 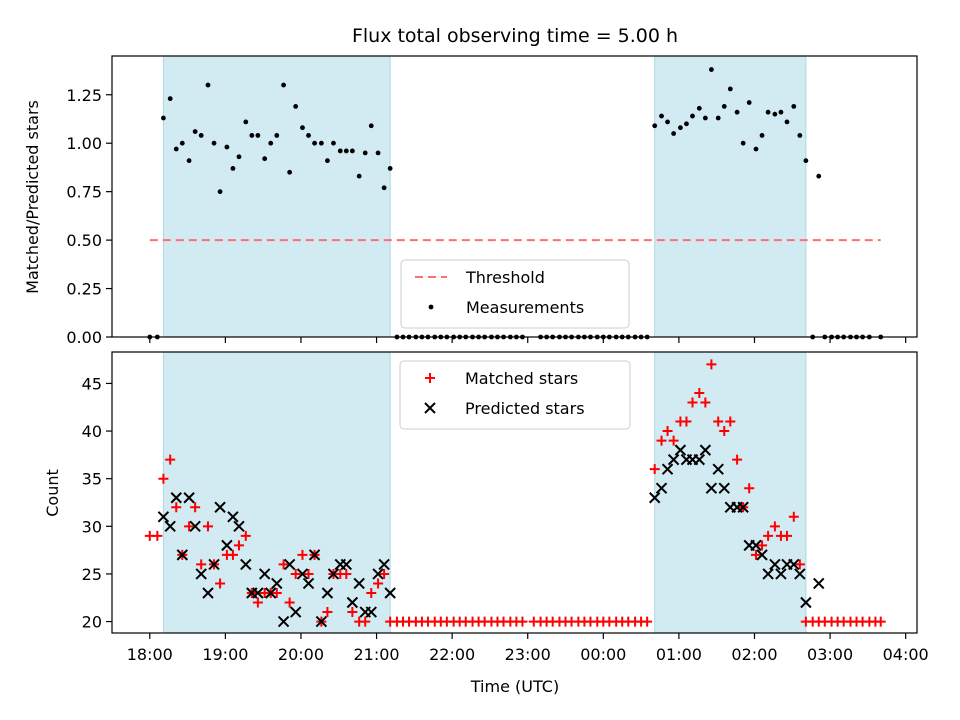 I want to click on x-tick-label: 02:00, so click(x=754, y=654).